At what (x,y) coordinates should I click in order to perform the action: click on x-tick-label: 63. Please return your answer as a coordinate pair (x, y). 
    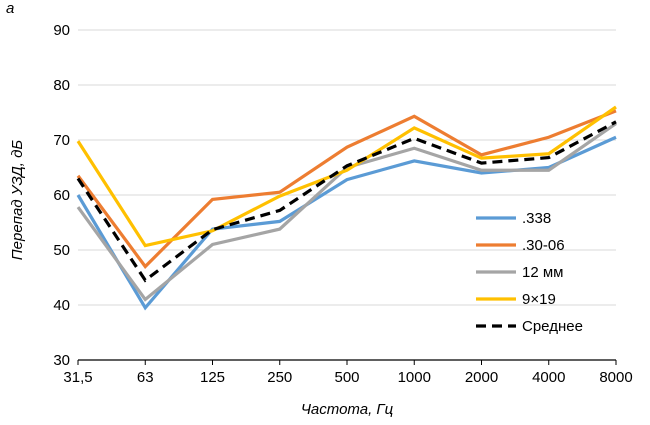
    Looking at the image, I should click on (145, 377).